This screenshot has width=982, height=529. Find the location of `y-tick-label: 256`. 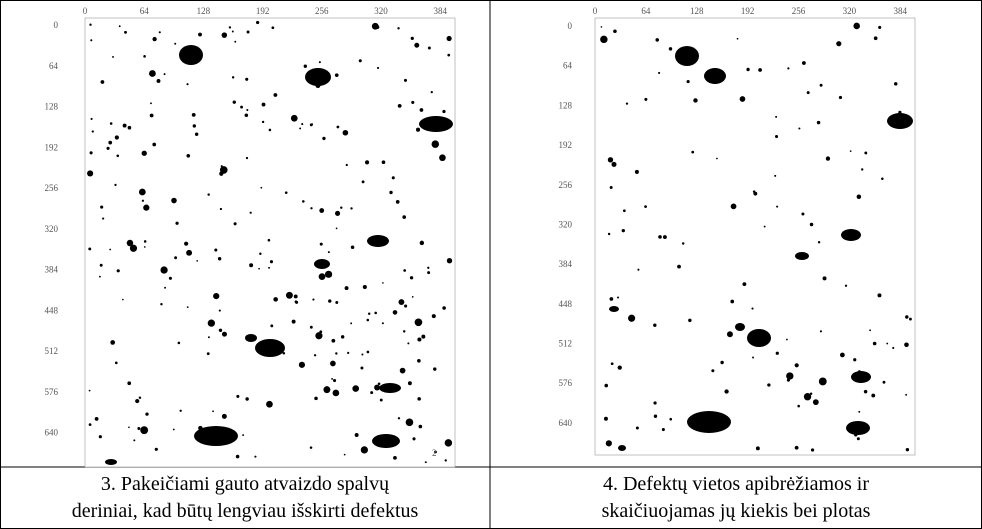

y-tick-label: 256 is located at coordinates (52, 188).